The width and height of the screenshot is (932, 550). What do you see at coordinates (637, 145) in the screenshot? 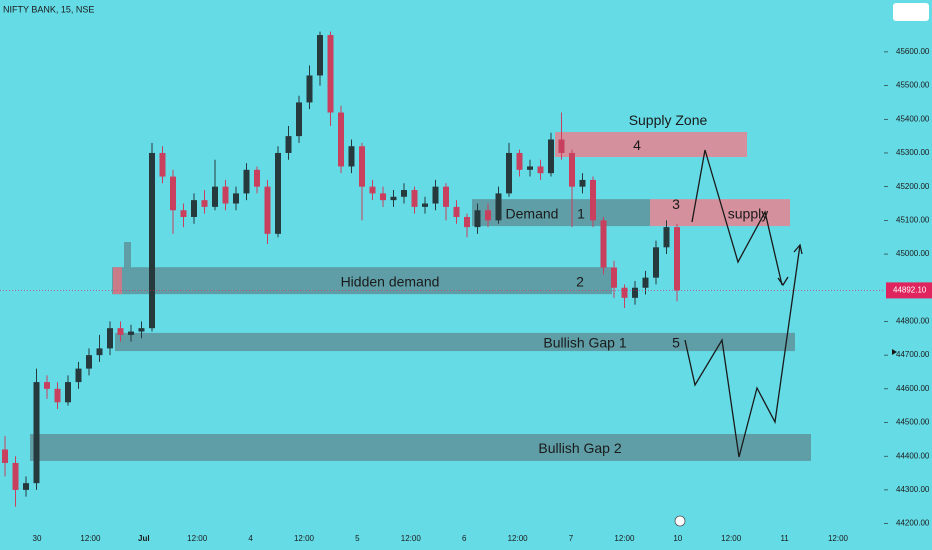
I see `zone-number: 4` at bounding box center [637, 145].